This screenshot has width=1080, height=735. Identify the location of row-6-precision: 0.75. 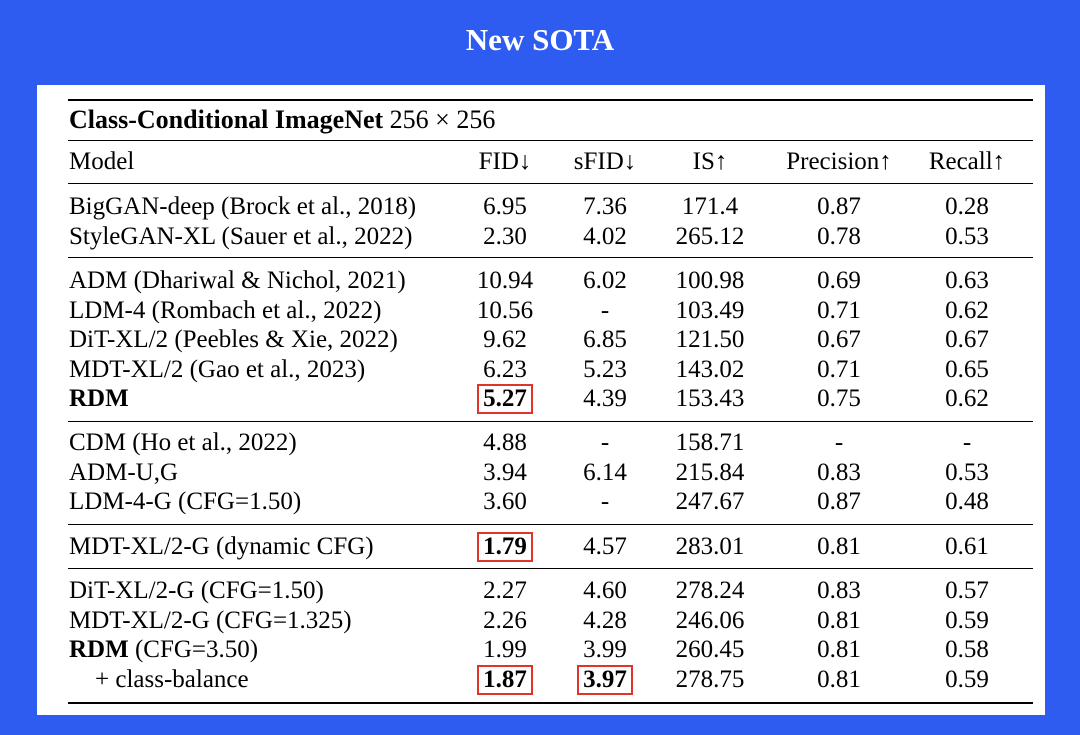
(839, 398).